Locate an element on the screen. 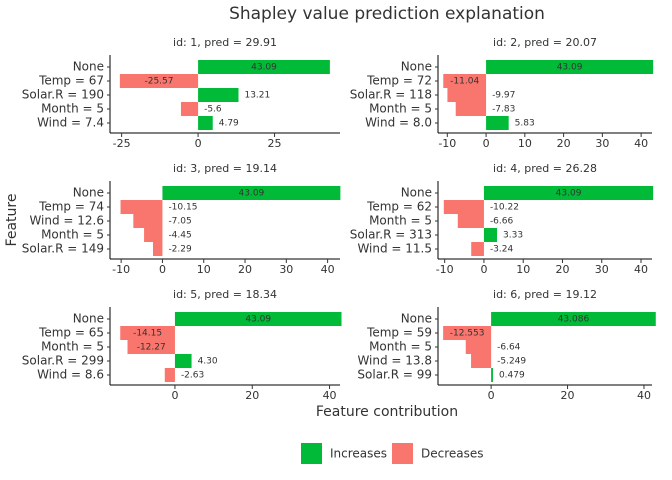 The height and width of the screenshot is (480, 672). y-tick-label: Solar.R = 99 is located at coordinates (394, 375).